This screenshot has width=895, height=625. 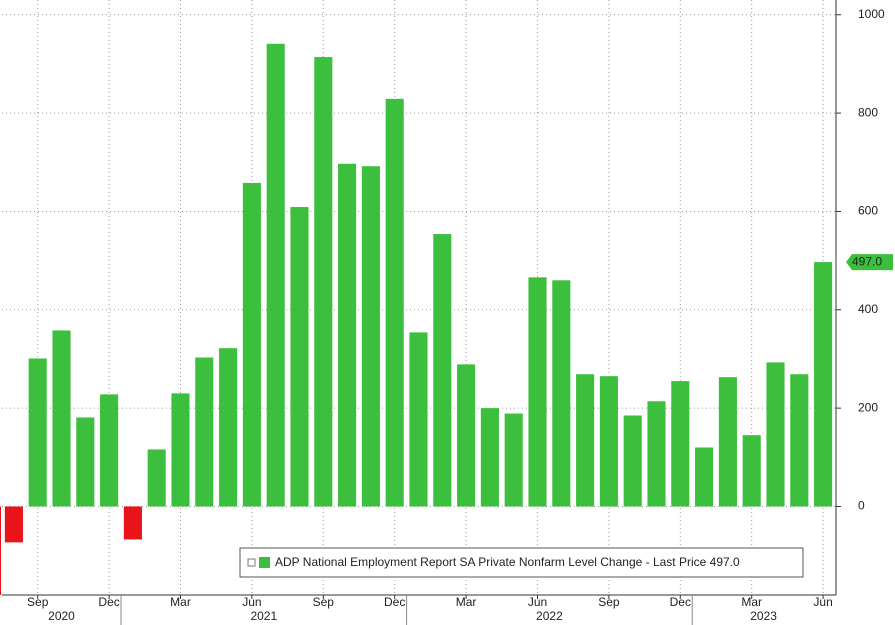 I want to click on last-value-tag, so click(x=869, y=262).